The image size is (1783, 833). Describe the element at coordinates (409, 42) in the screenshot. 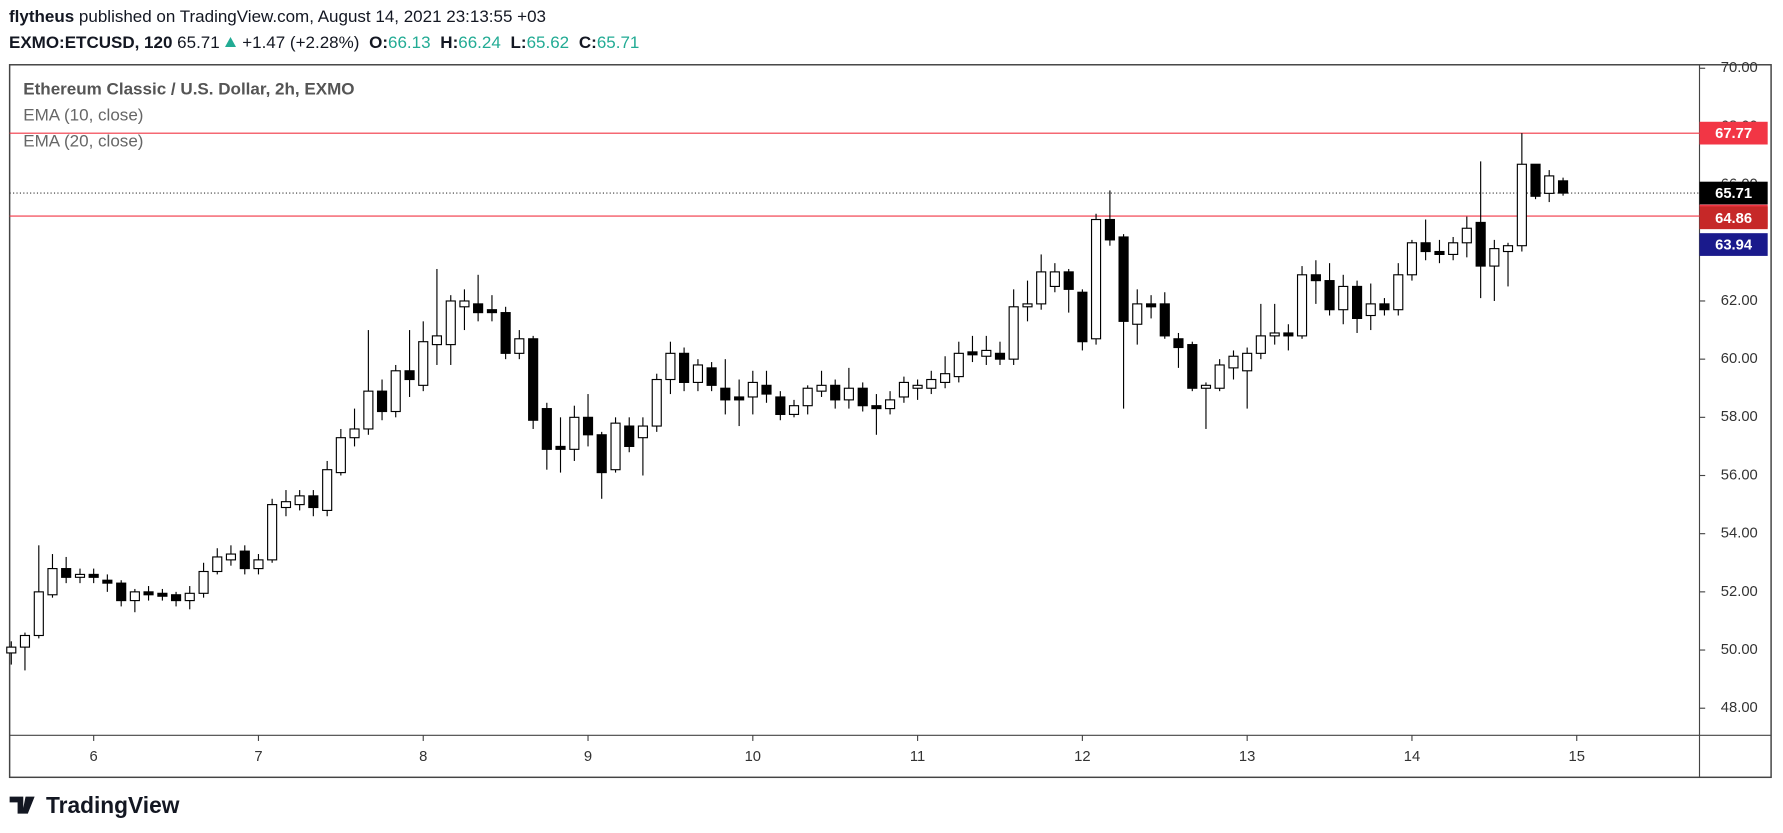

I see `open-value: 66.13` at that location.